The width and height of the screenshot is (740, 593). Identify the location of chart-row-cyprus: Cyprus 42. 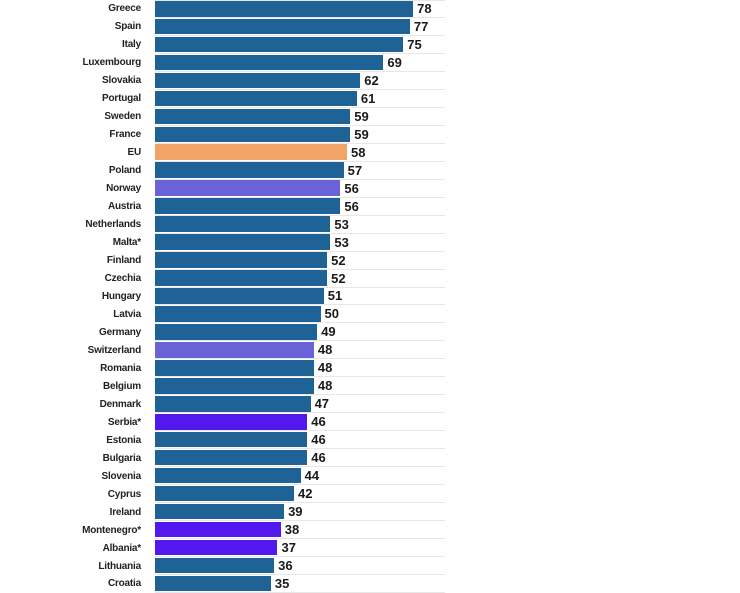
(230, 494).